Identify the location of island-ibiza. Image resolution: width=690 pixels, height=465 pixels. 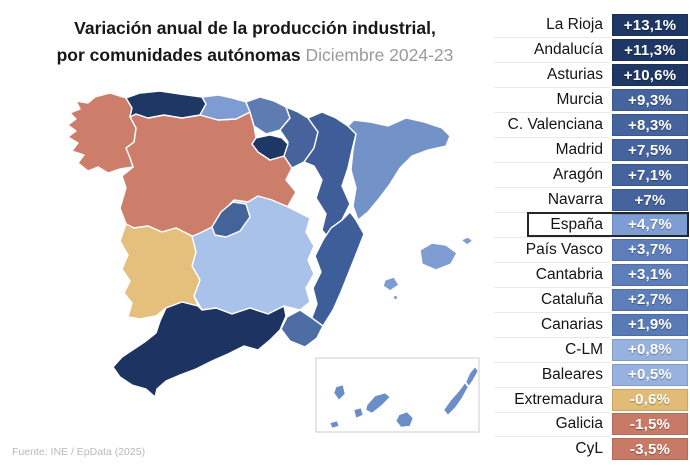
(391, 284).